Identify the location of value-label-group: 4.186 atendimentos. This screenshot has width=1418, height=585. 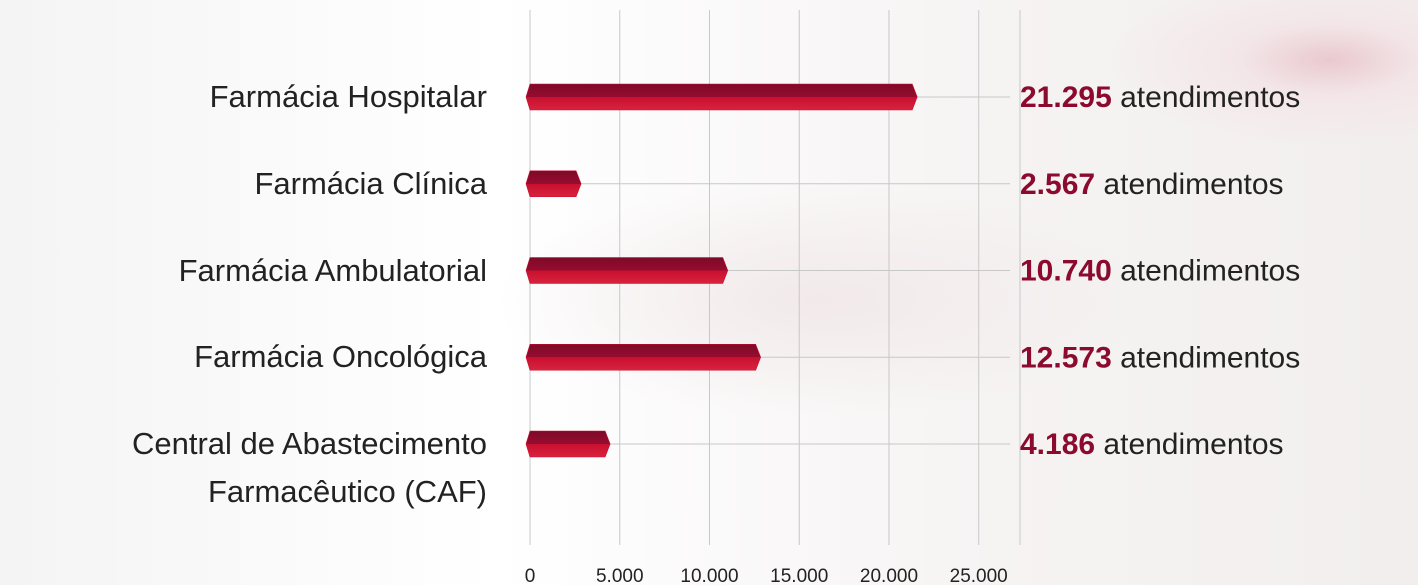
(1152, 444).